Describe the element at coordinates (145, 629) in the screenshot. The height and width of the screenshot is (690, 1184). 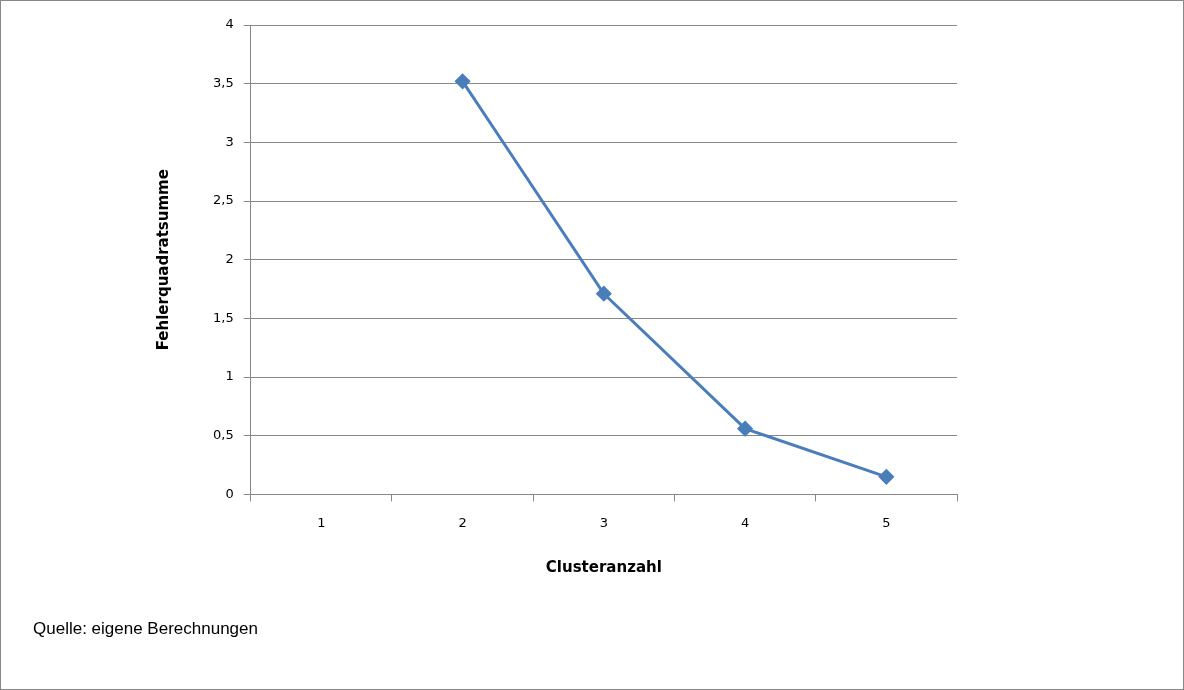
I see `source-note: Quelle: eigene Berechnungen` at that location.